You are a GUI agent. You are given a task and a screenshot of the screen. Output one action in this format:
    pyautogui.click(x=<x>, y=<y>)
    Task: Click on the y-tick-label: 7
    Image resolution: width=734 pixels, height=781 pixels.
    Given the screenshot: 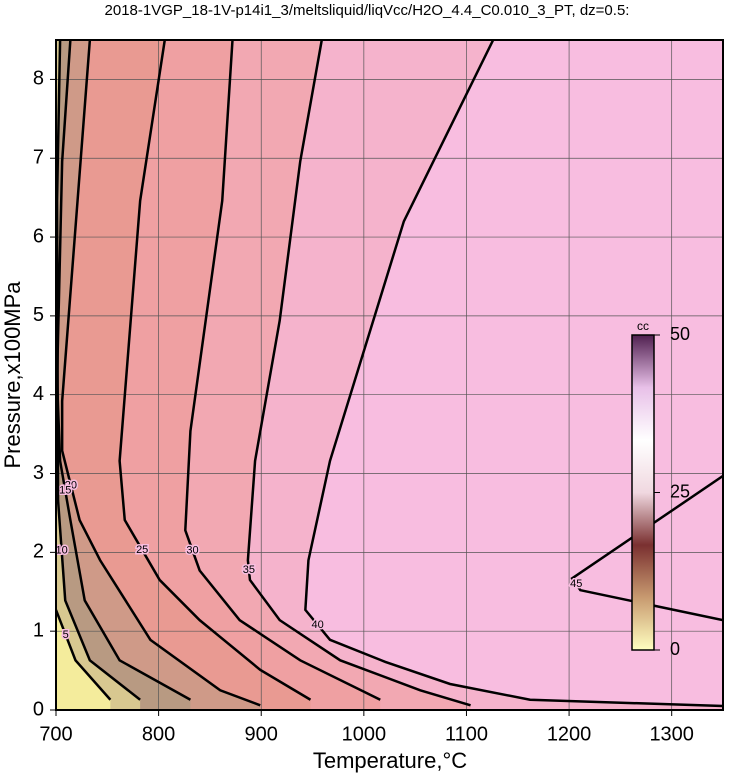 What is the action you would take?
    pyautogui.click(x=38, y=158)
    